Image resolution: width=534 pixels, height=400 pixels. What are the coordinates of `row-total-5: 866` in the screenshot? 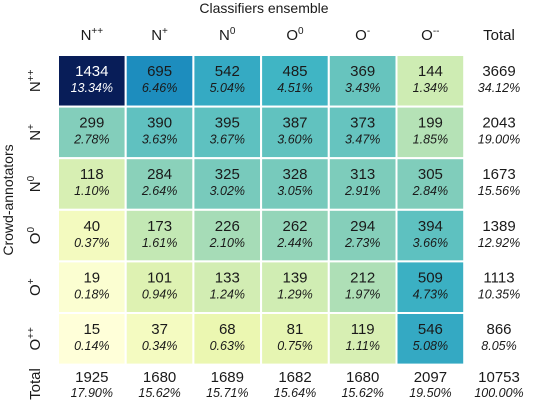 It's located at (498, 329).